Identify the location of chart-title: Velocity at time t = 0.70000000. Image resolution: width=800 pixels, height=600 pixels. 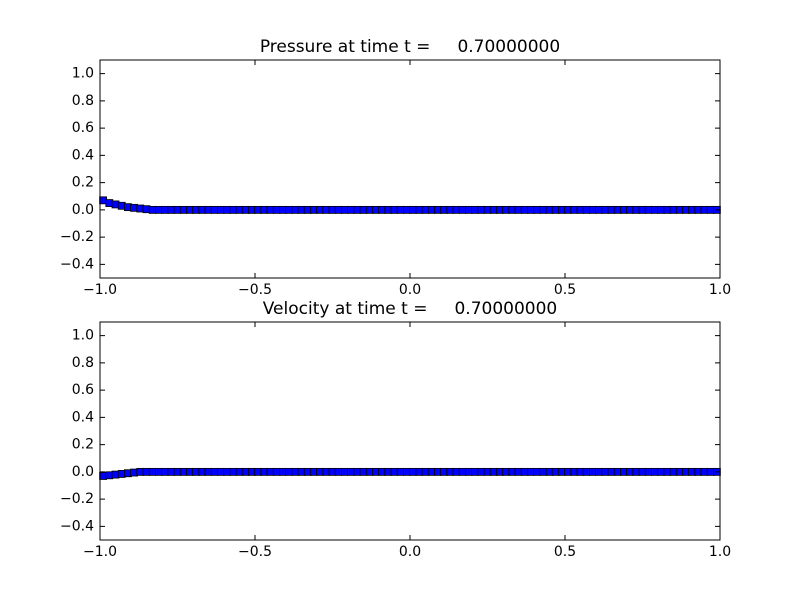
(410, 309).